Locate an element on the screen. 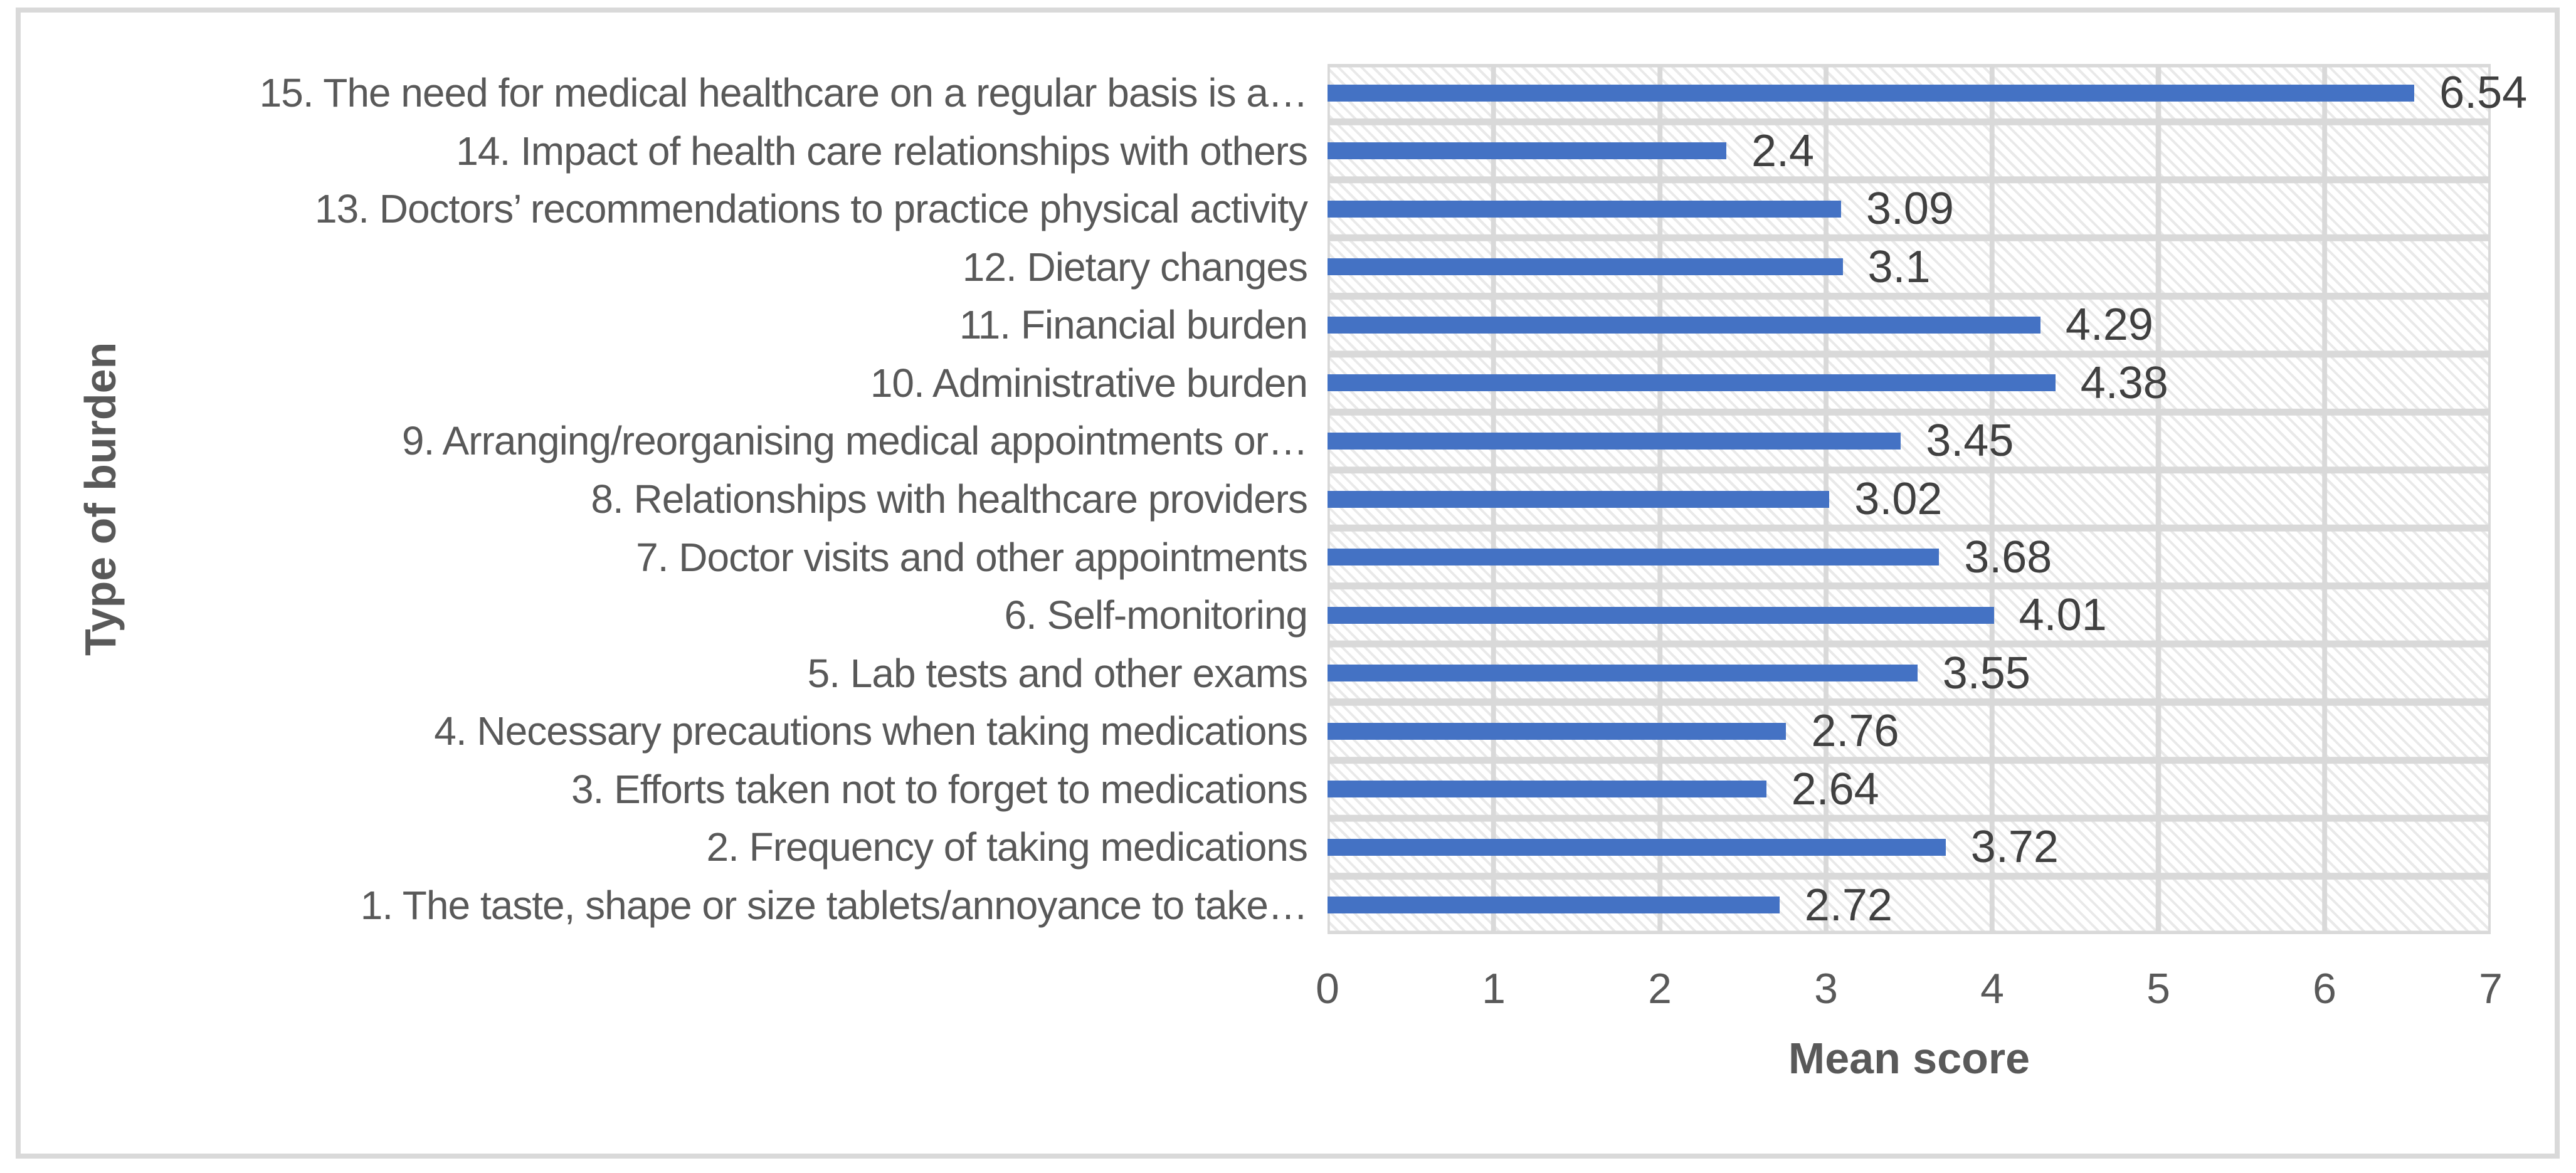 The image size is (2576, 1173). value-label: 2.4 is located at coordinates (1783, 150).